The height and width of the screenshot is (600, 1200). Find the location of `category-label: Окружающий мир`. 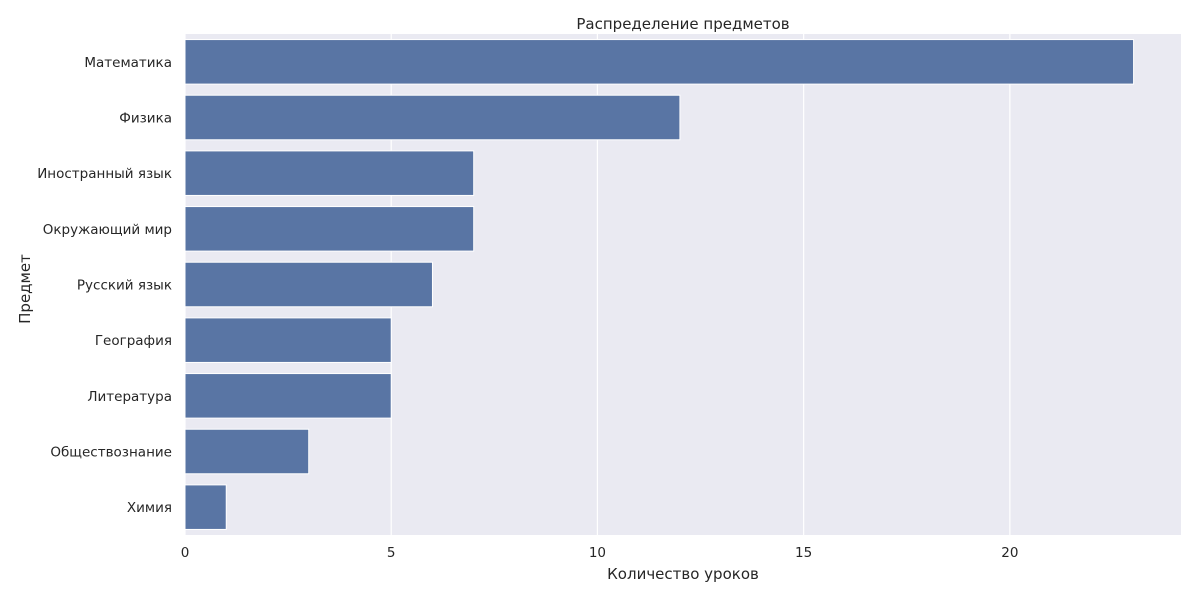

category-label: Окружающий мир is located at coordinates (107, 230).